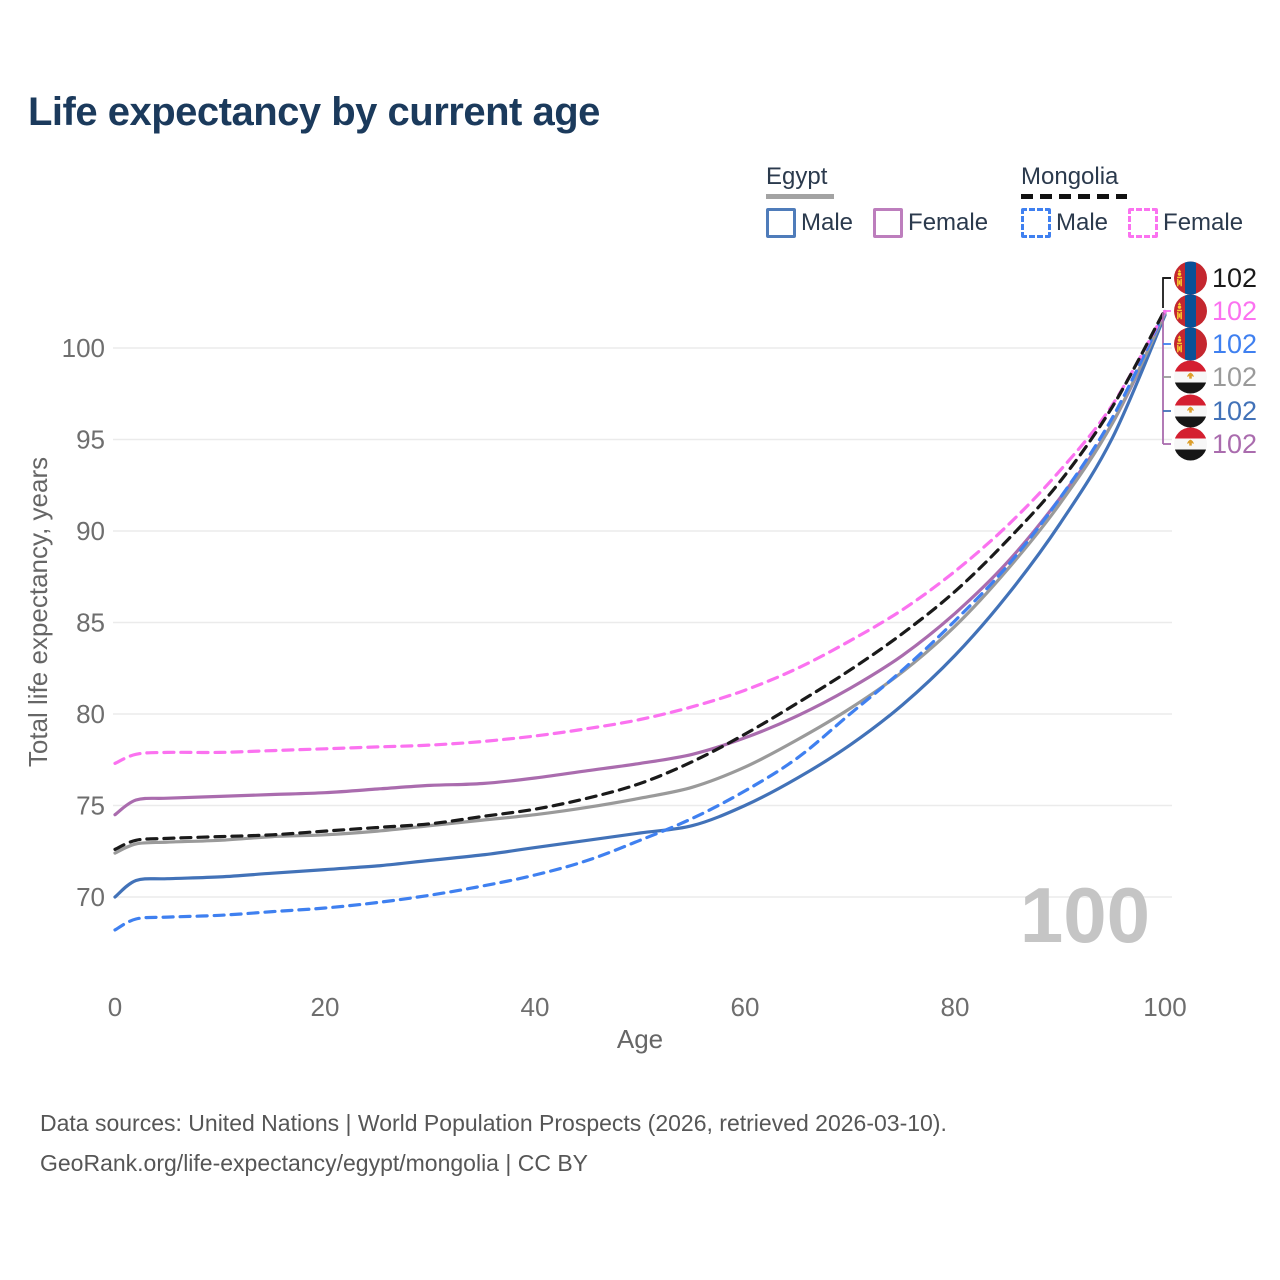  What do you see at coordinates (90, 714) in the screenshot?
I see `y-tick-80: 80` at bounding box center [90, 714].